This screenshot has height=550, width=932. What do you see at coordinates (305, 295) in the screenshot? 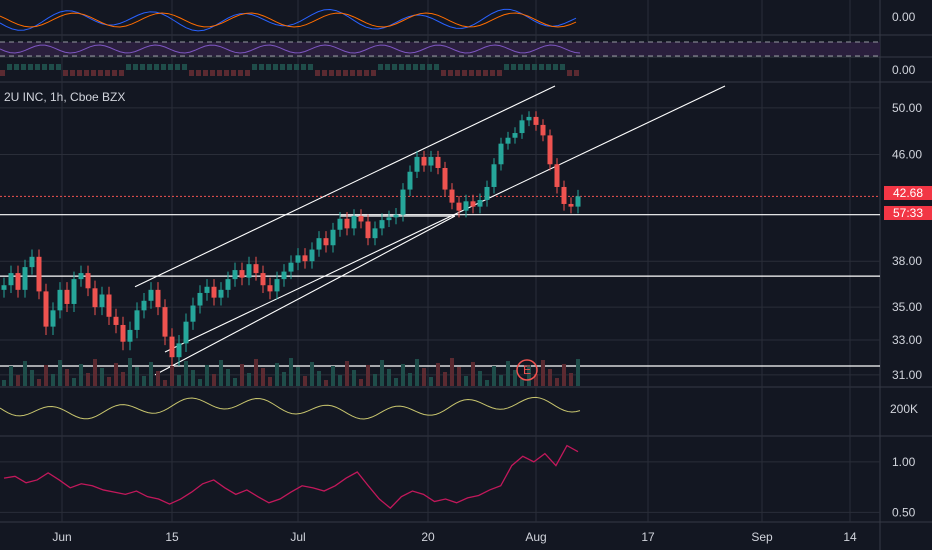
I see `trend-channel-line` at bounding box center [305, 295].